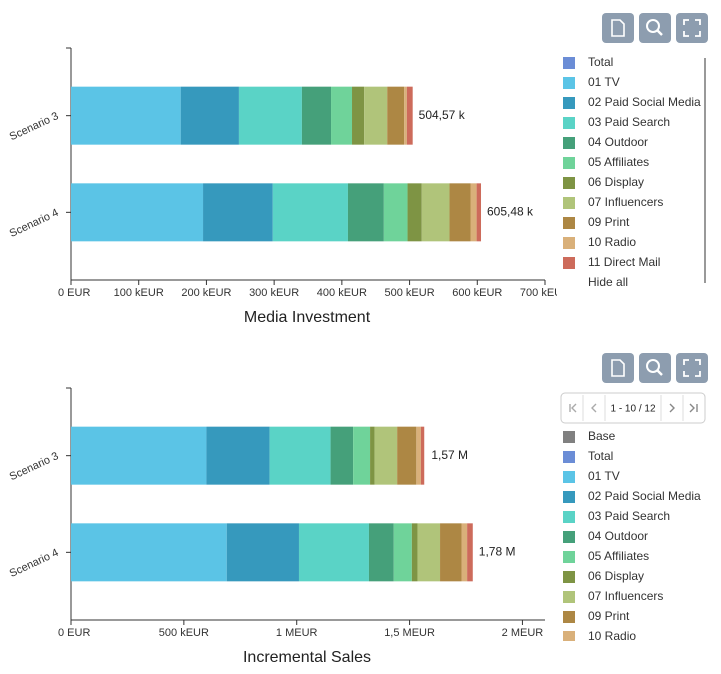 The width and height of the screenshot is (721, 674). What do you see at coordinates (274, 293) in the screenshot?
I see `x-tick-label: 300 kEUR` at bounding box center [274, 293].